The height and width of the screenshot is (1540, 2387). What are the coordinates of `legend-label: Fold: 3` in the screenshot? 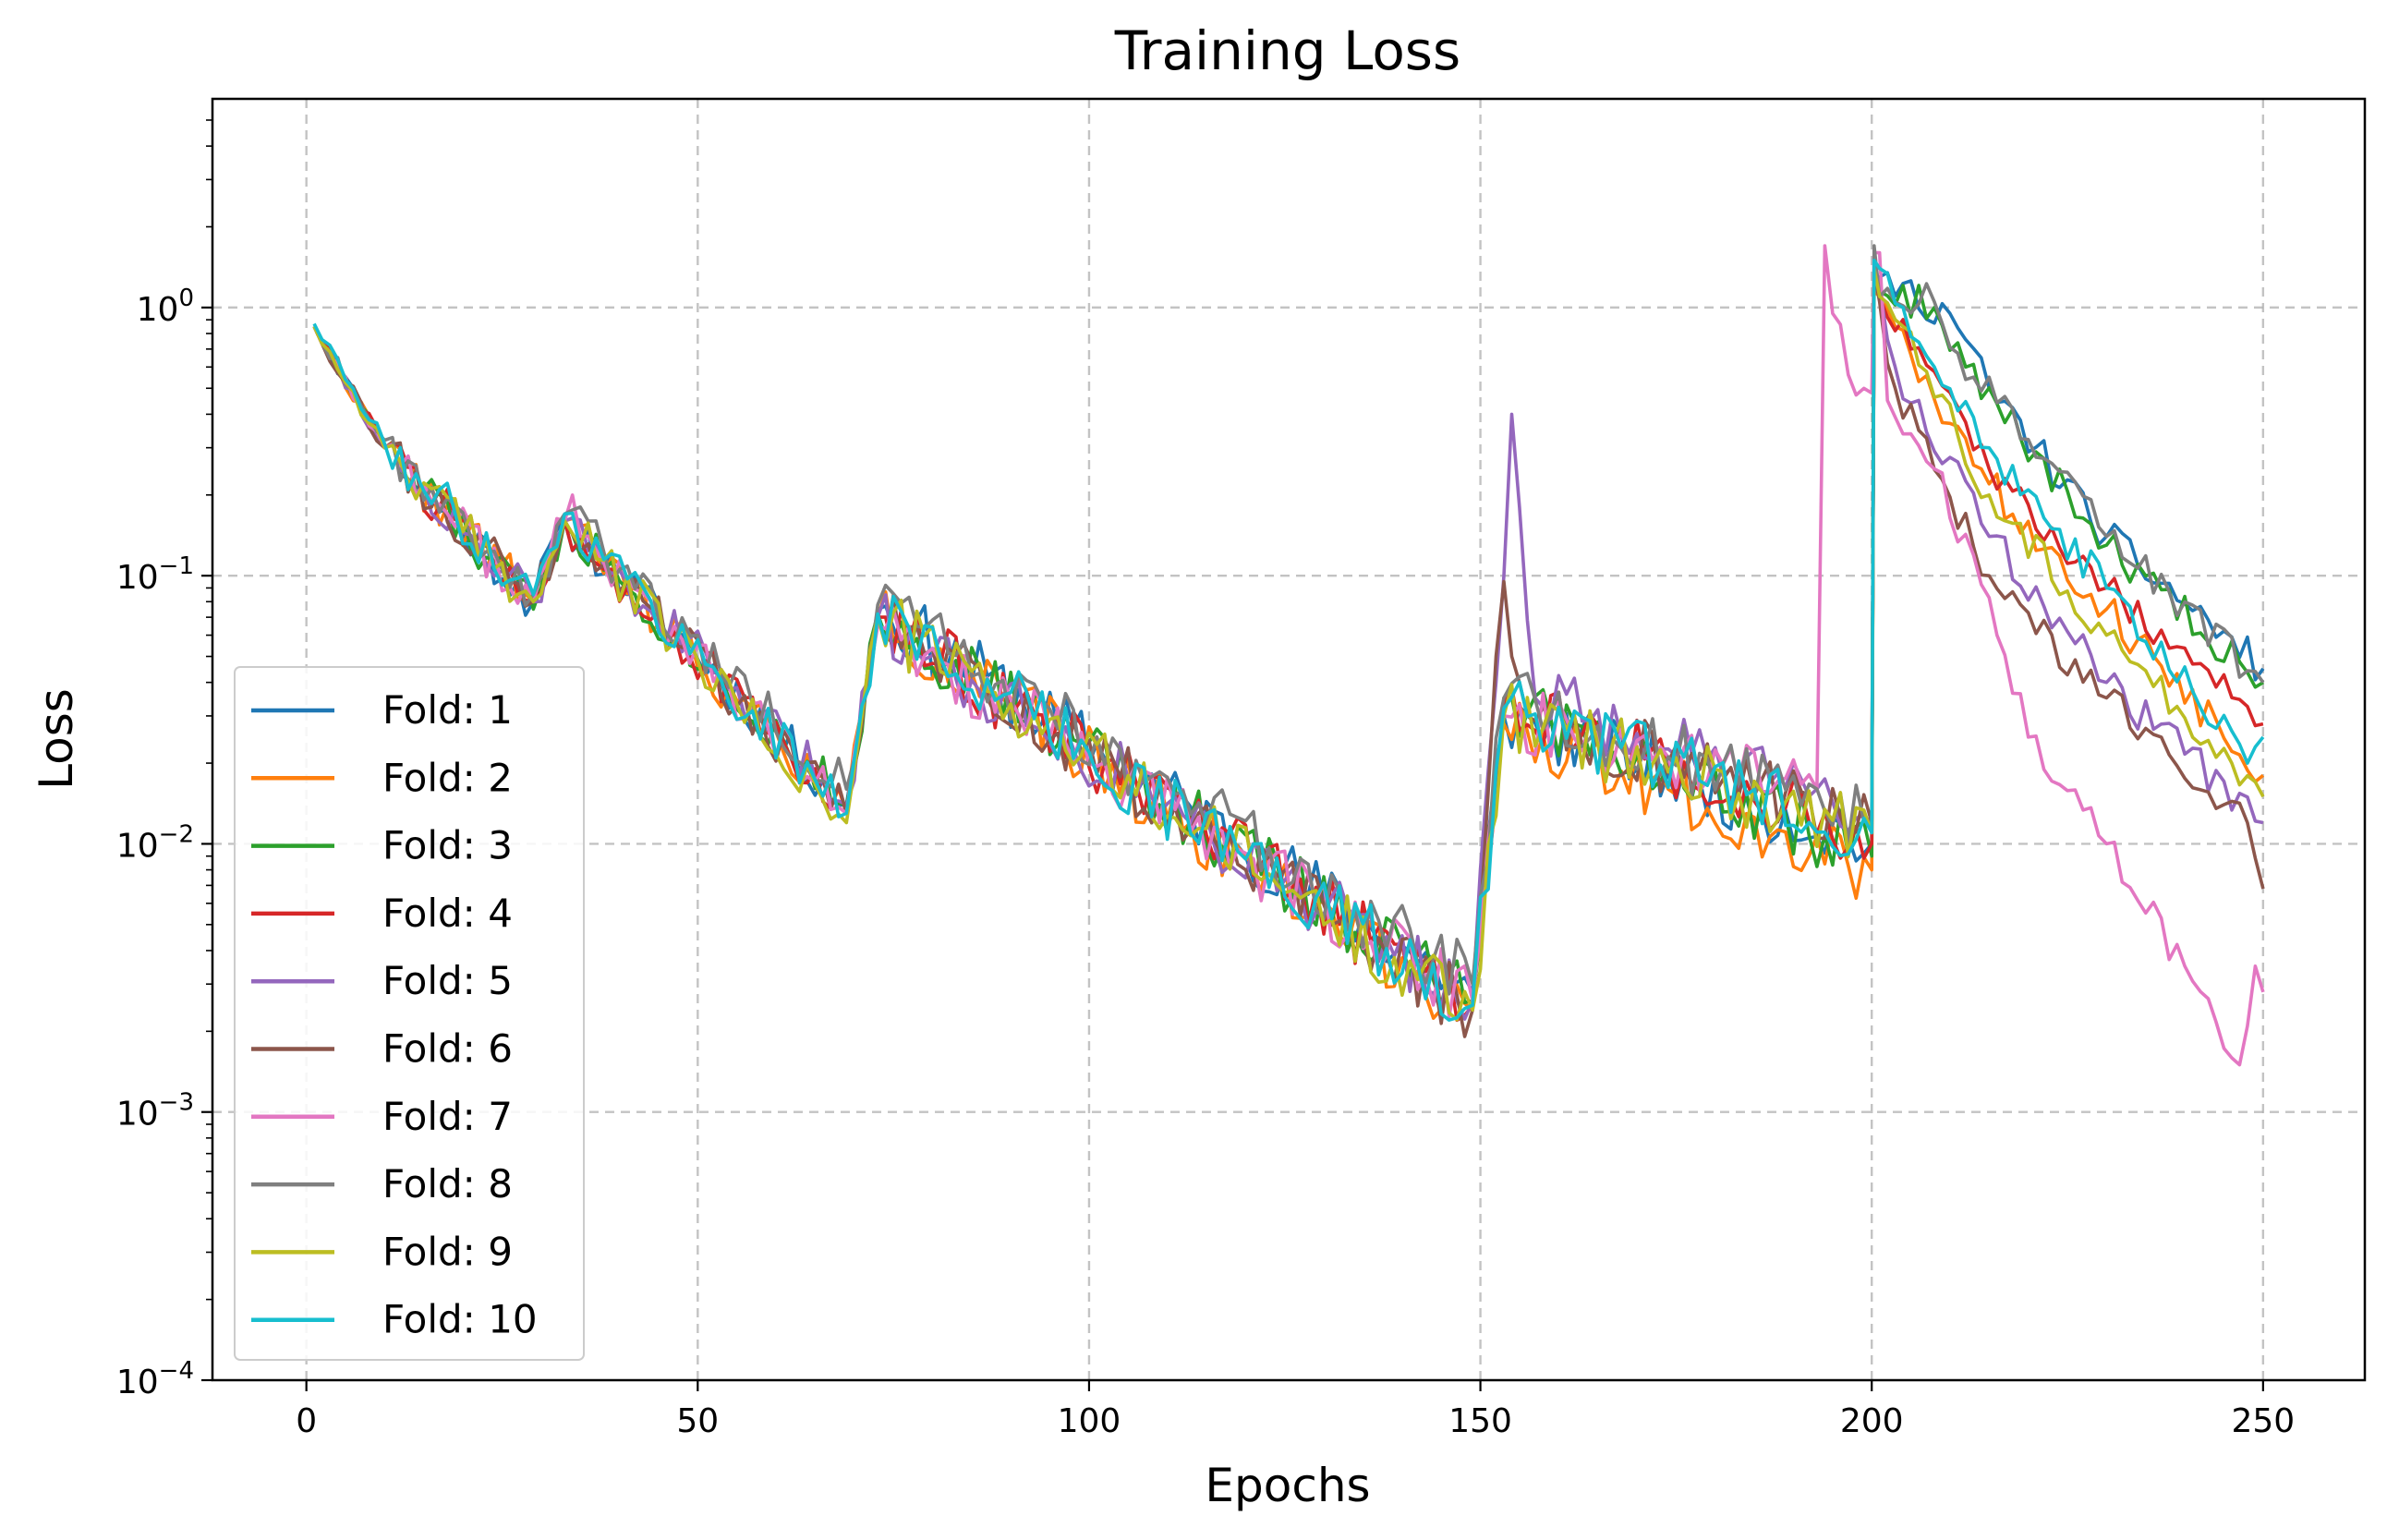 It's located at (447, 846).